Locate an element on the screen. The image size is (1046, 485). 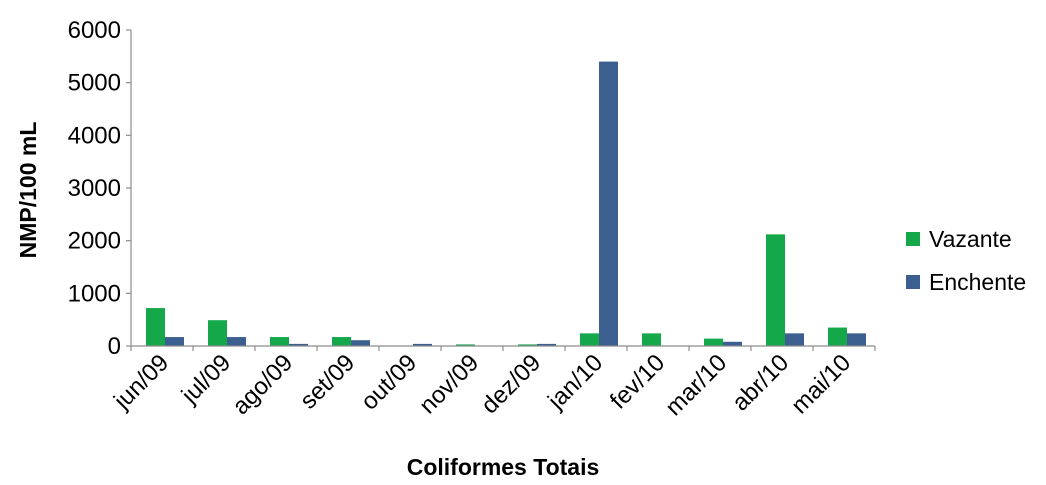
x-tick-label: fev/10 is located at coordinates (637, 381).